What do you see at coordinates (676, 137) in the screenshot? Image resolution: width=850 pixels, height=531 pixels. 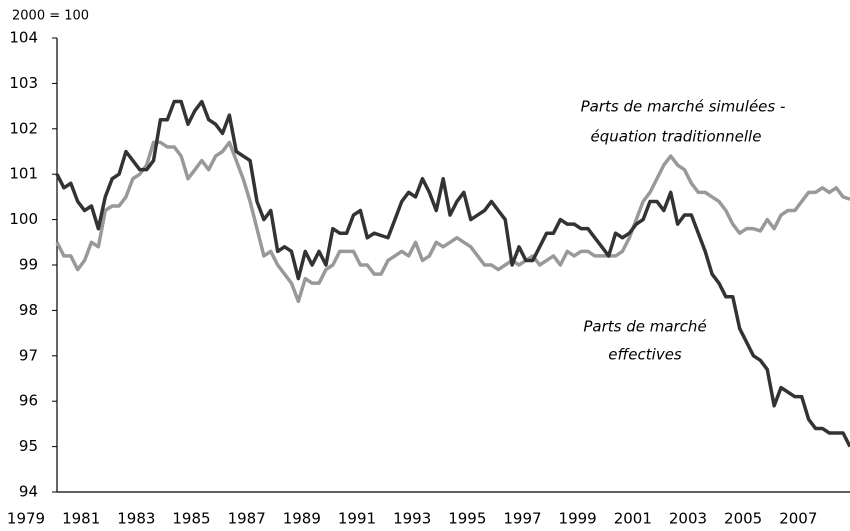 I see `annotation: équation traditionnelle` at bounding box center [676, 137].